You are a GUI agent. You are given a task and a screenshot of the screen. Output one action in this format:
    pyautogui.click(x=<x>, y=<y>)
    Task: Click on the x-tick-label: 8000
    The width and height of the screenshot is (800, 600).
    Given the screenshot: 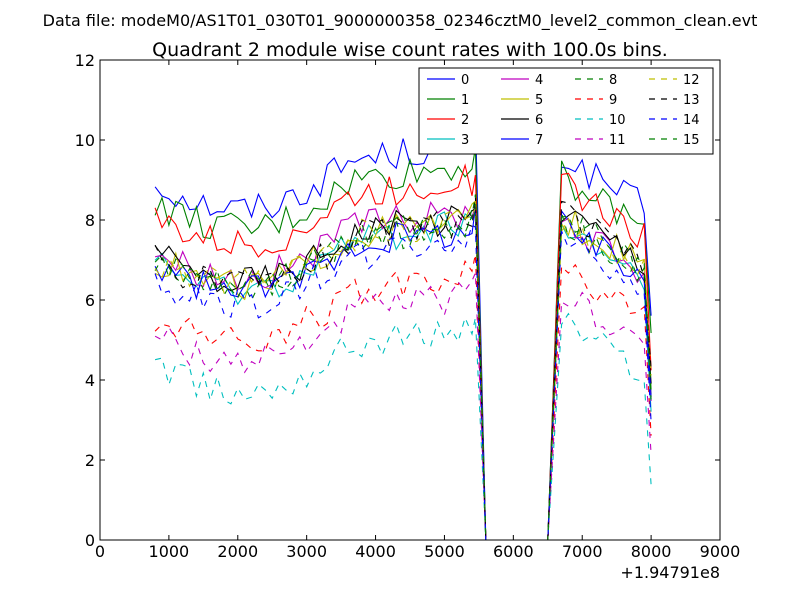 What is the action you would take?
    pyautogui.click(x=651, y=551)
    